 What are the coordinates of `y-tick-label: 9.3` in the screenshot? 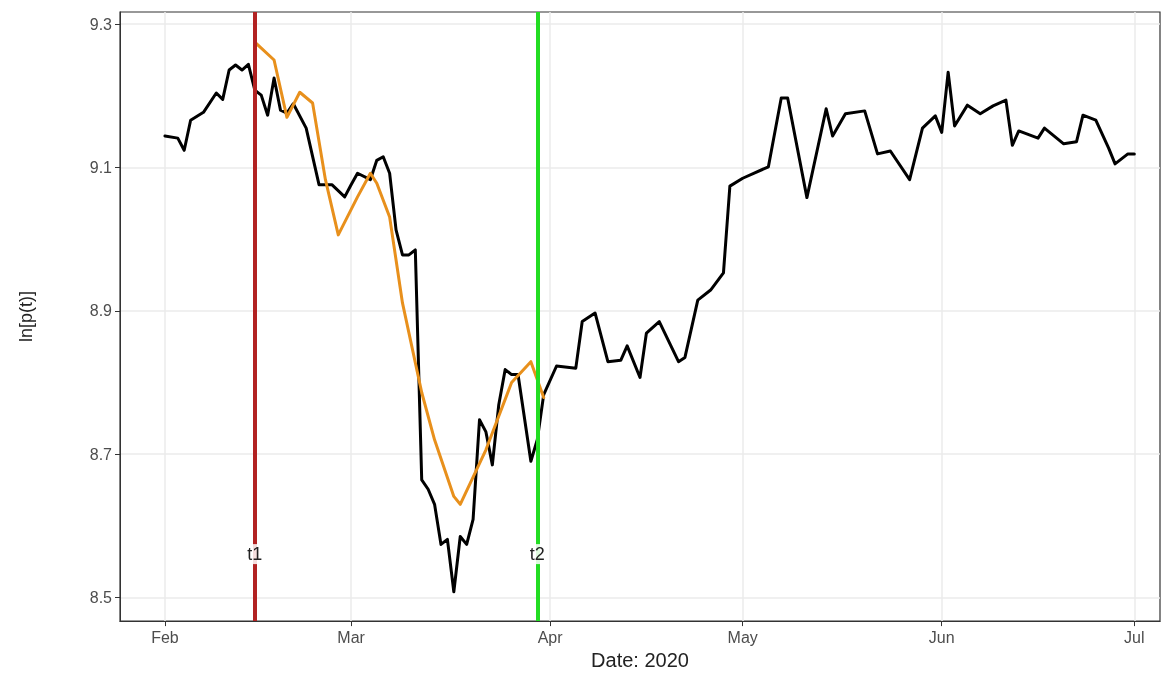 It's located at (101, 24).